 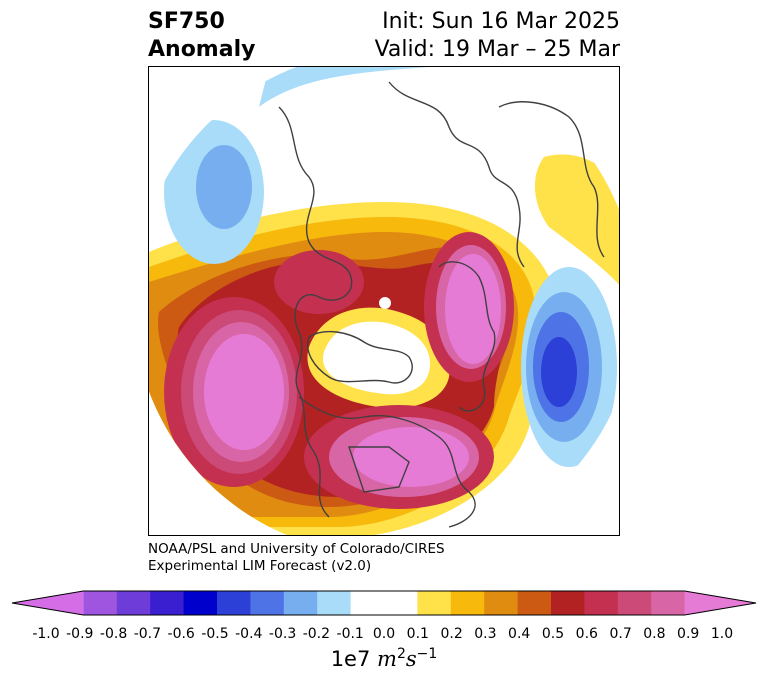 What do you see at coordinates (181, 634) in the screenshot?
I see `colorbar-tick-label: -0.6` at bounding box center [181, 634].